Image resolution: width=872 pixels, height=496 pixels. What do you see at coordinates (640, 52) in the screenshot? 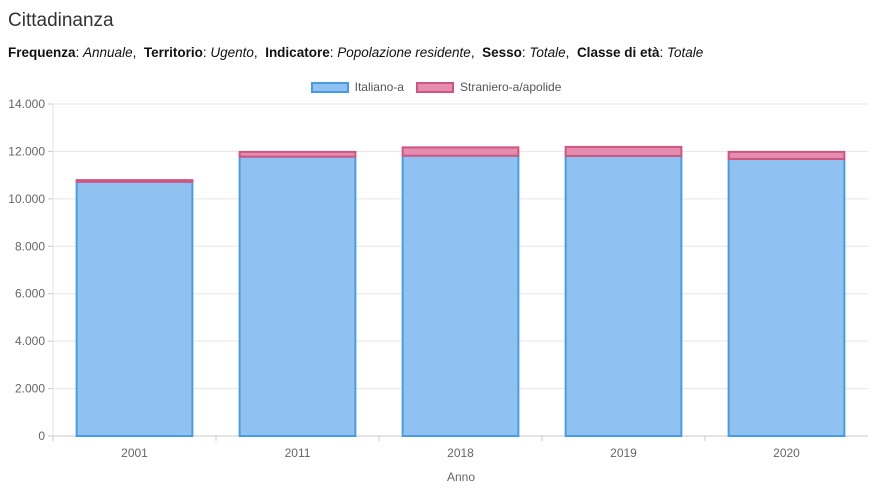
I see `filter-classe-eta: Classe di età: Totale` at bounding box center [640, 52].